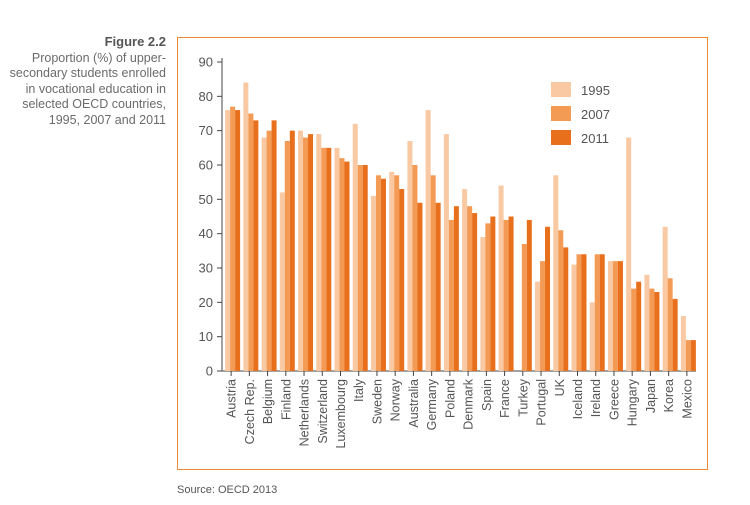 This screenshot has height=505, width=750. I want to click on x-tick-label-france: France, so click(505, 398).